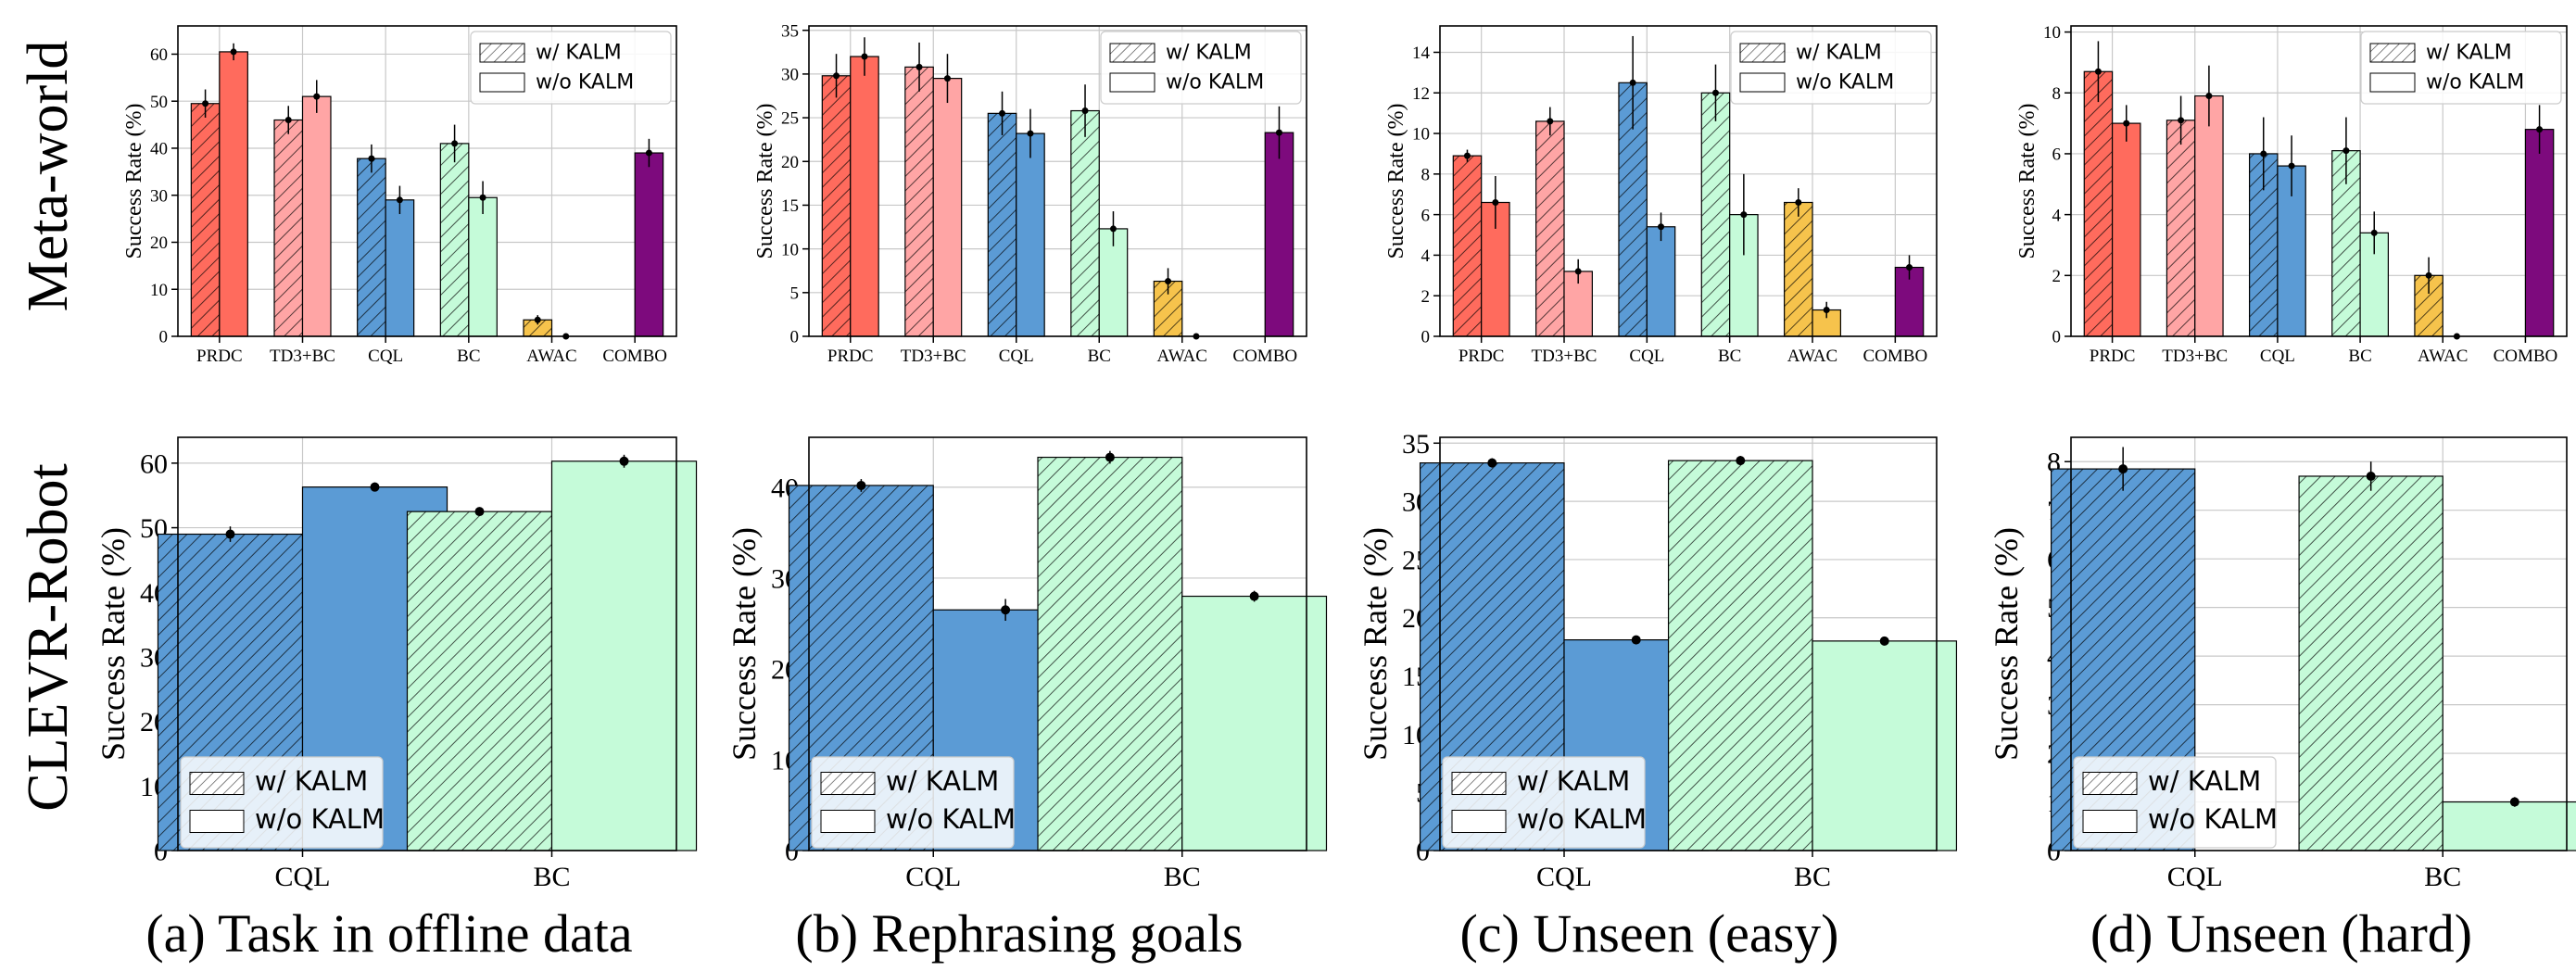 This screenshot has height=971, width=2576. Describe the element at coordinates (1002, 225) in the screenshot. I see `bar-cql-with-kalm-hatch` at that location.